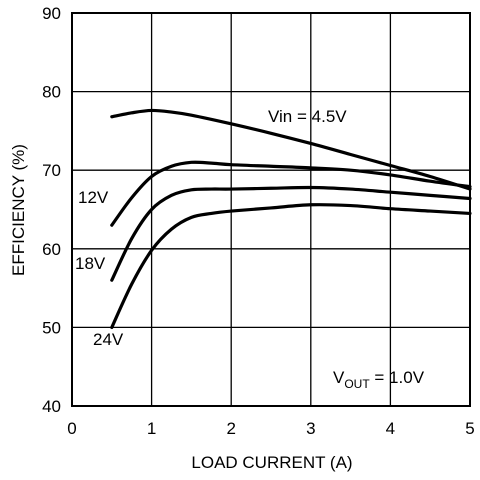  I want to click on x-tick-label: 2, so click(230, 428).